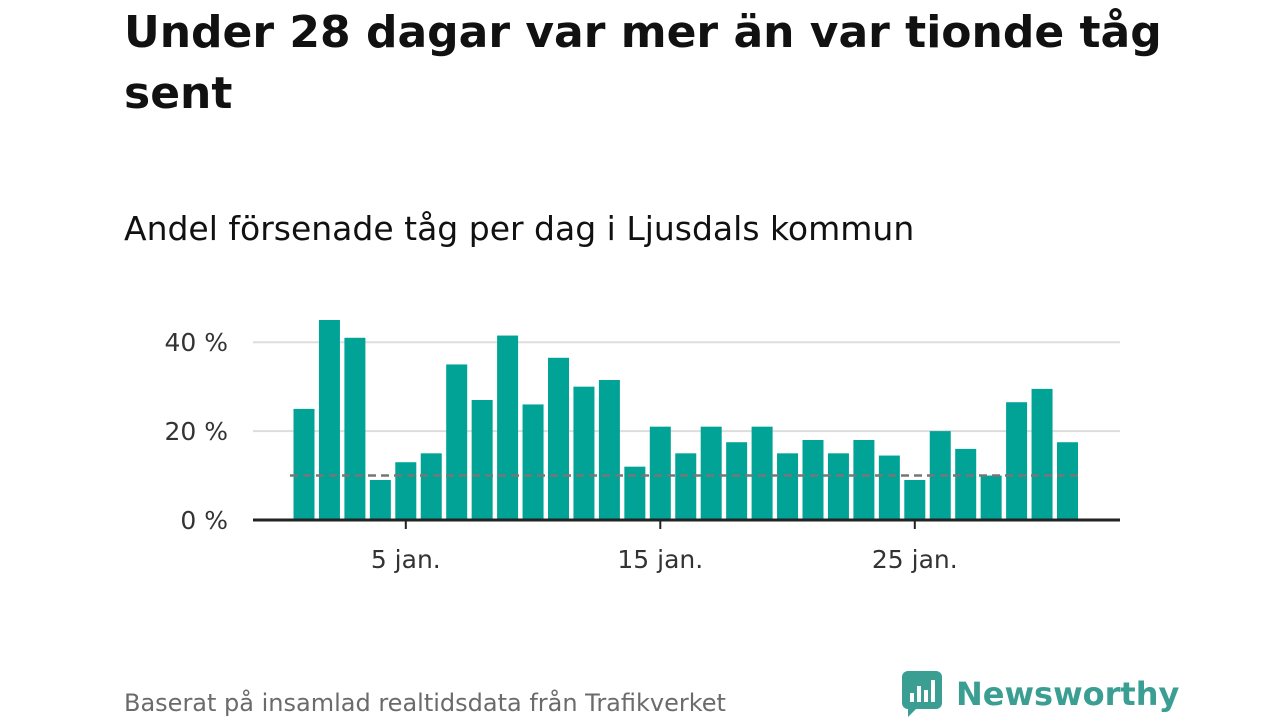 This screenshot has width=1280, height=720. I want to click on y-tick-label: 0 %, so click(204, 520).